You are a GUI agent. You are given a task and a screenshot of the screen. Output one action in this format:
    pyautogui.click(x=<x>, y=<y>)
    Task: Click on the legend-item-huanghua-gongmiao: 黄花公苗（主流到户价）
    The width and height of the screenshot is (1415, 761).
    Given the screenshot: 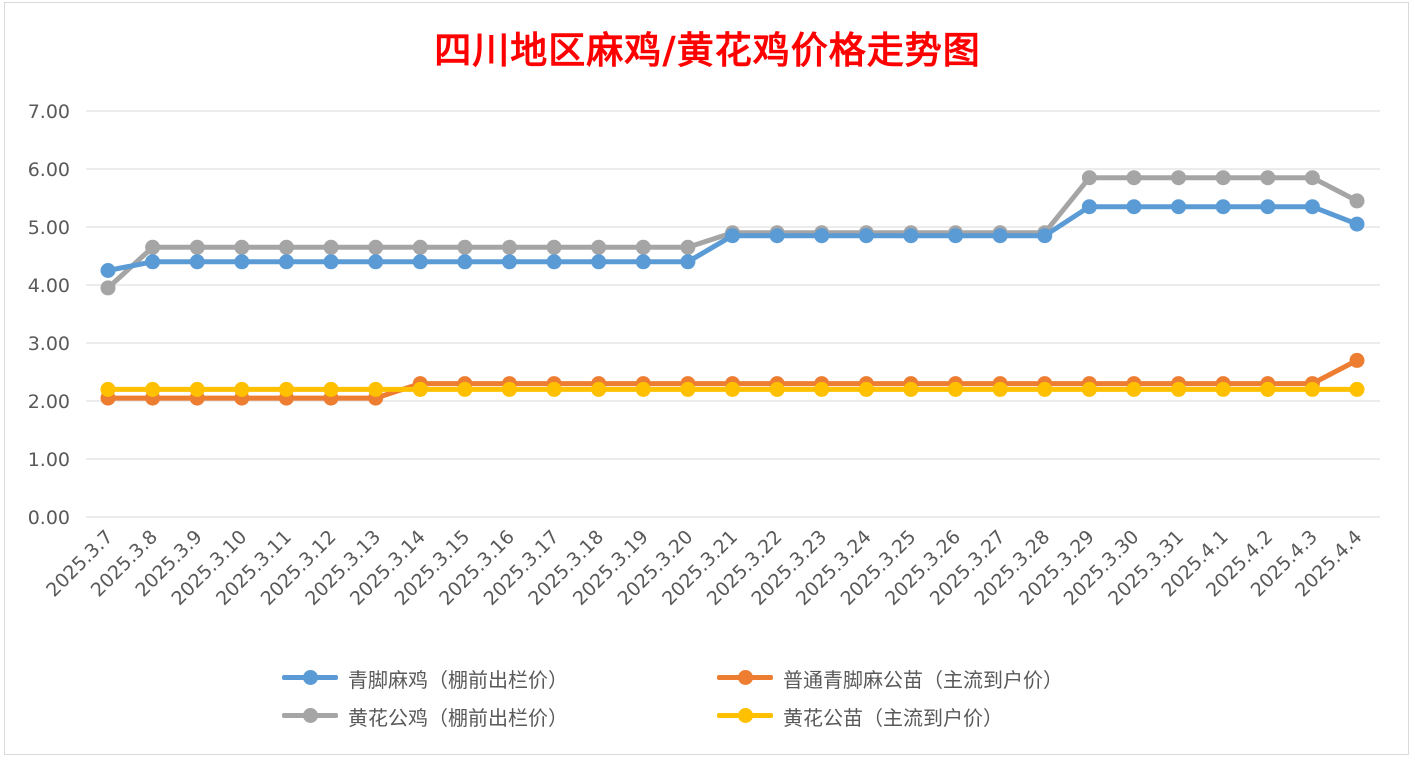 What is the action you would take?
    pyautogui.click(x=859, y=716)
    